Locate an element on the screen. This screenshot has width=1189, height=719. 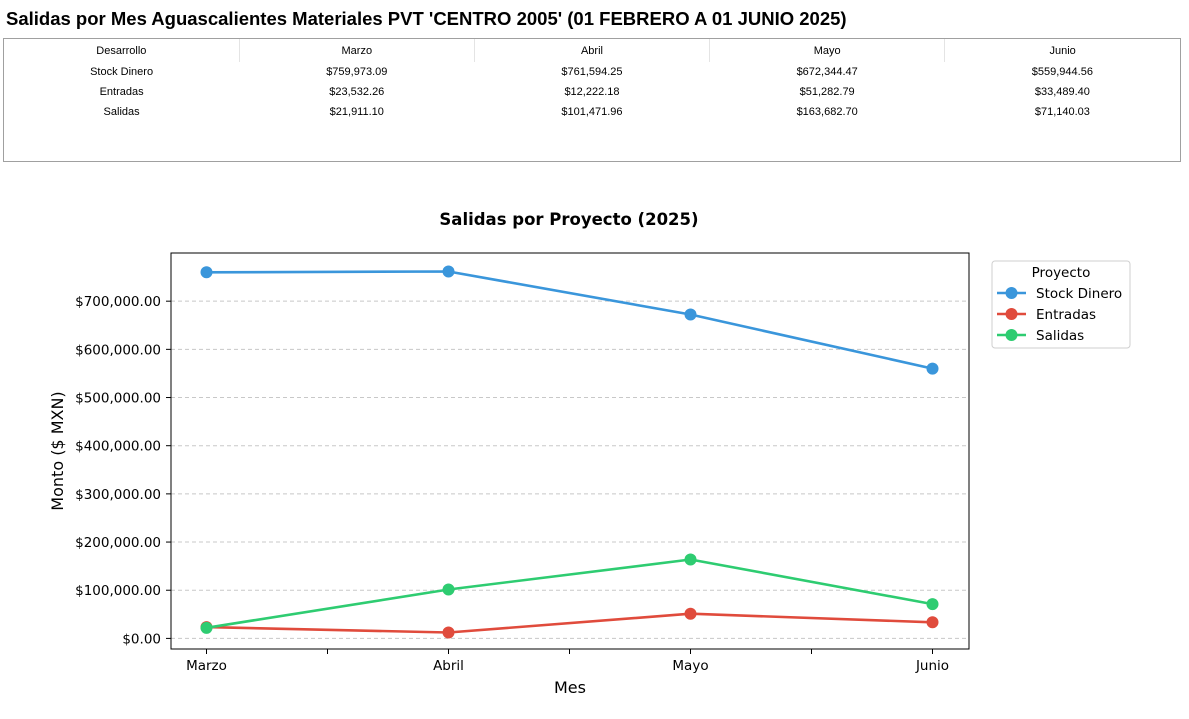
y-tick-label: $500,000.00 is located at coordinates (118, 399).